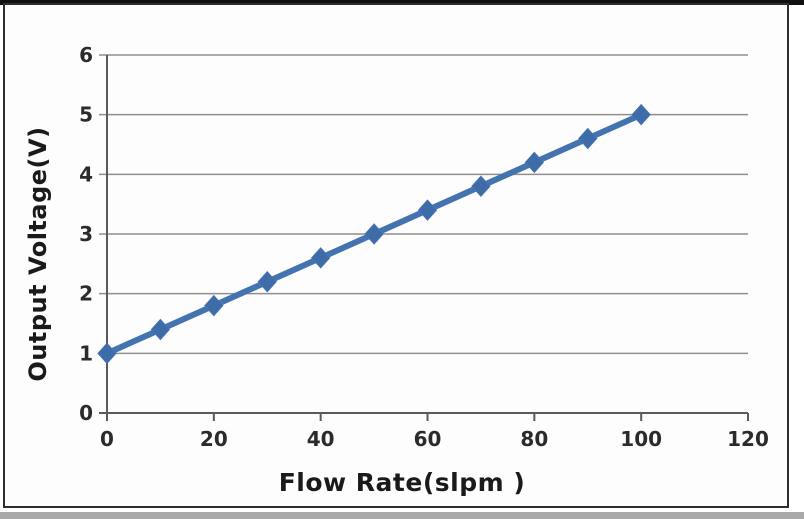 The width and height of the screenshot is (804, 519). What do you see at coordinates (86, 55) in the screenshot?
I see `y-tick-label: 6` at bounding box center [86, 55].